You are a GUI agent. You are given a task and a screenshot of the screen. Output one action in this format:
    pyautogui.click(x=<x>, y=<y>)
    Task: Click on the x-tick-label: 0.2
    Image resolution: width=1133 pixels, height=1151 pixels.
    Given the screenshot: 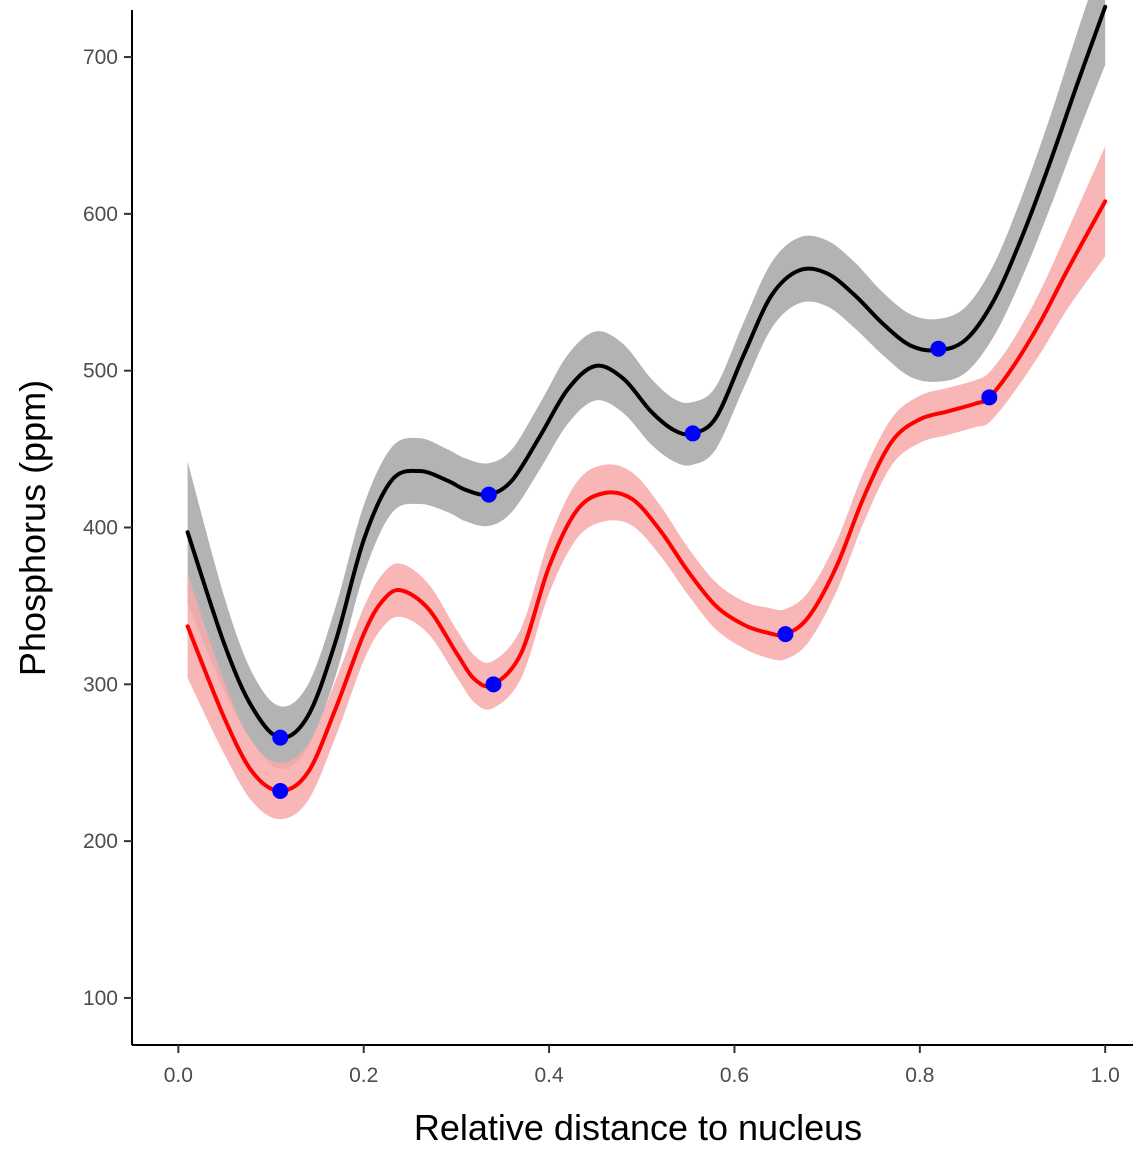 What is the action you would take?
    pyautogui.click(x=363, y=1075)
    